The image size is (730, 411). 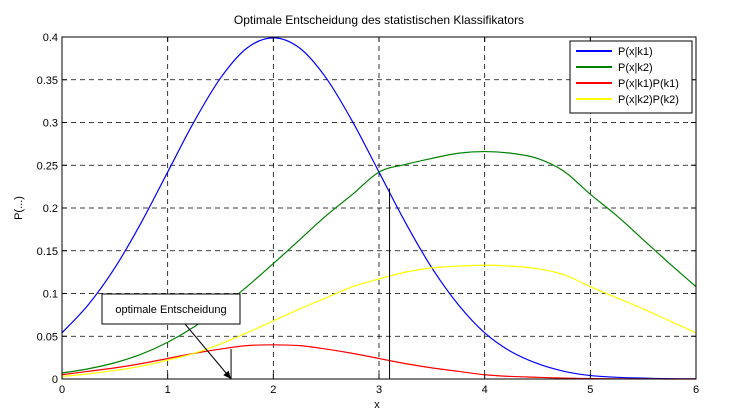 What do you see at coordinates (310, 283) in the screenshot?
I see `decision-lines` at bounding box center [310, 283].